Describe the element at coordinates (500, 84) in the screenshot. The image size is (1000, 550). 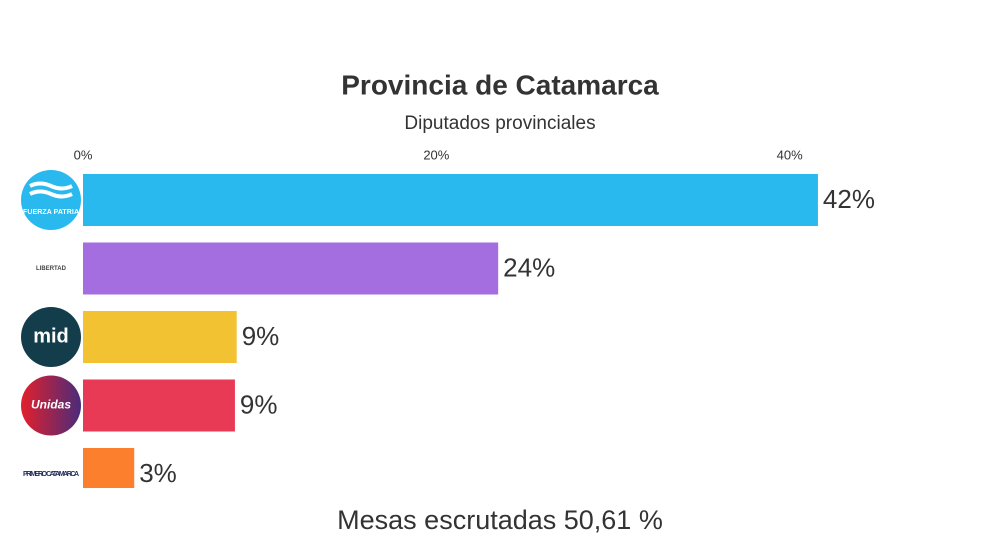
I see `chart-title: Provincia de Catamarca` at that location.